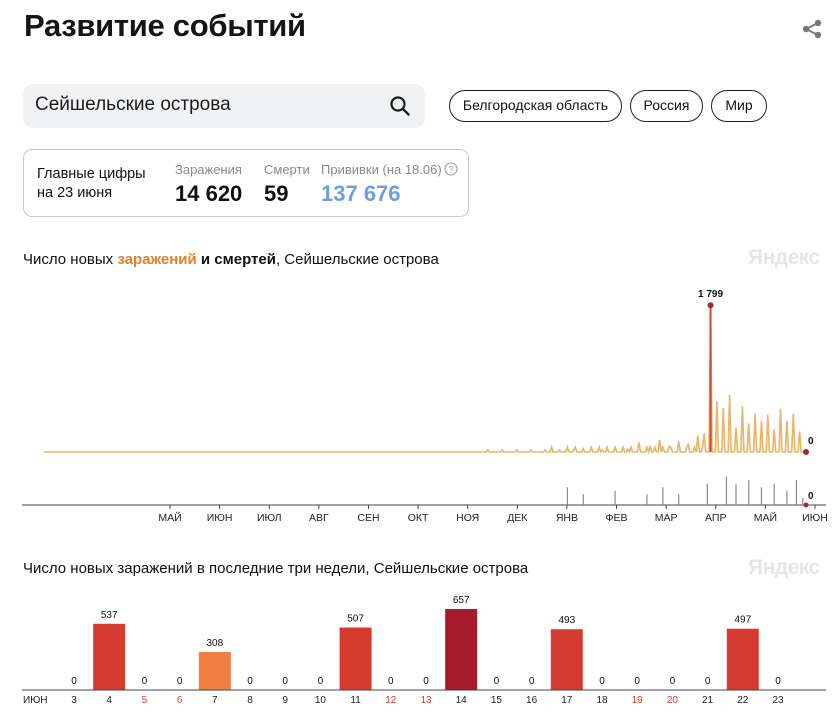  I want to click on day-label: 16, so click(532, 700).